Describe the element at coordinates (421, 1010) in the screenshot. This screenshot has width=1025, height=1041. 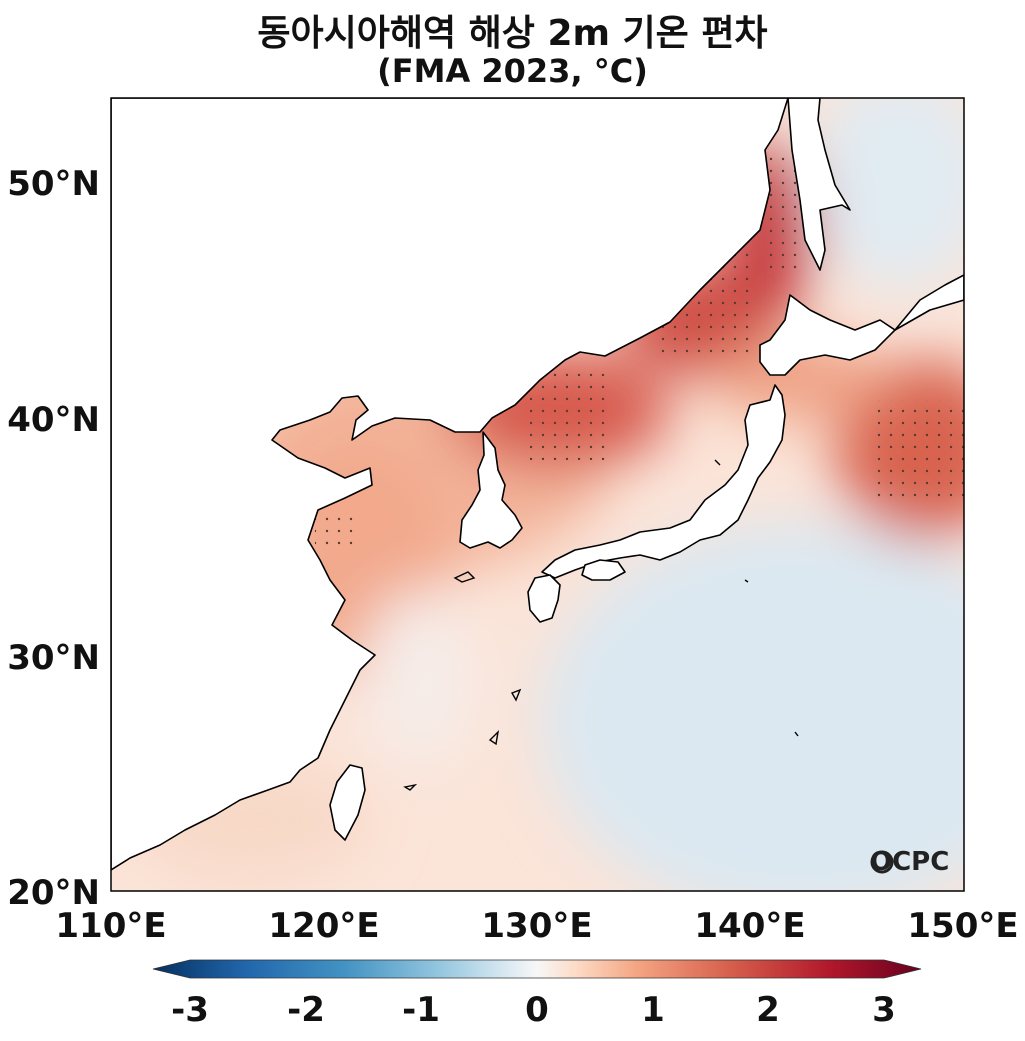
I see `colorbar-tick-neg1: -1` at that location.